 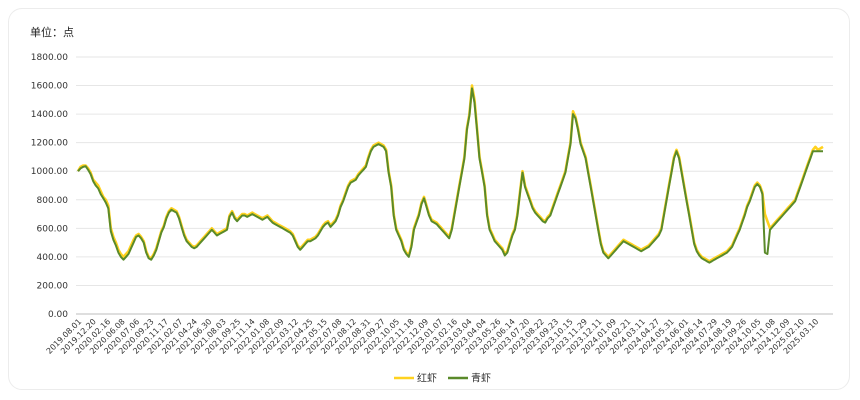 What do you see at coordinates (442, 378) in the screenshot?
I see `legend: 红虾 青虾` at bounding box center [442, 378].